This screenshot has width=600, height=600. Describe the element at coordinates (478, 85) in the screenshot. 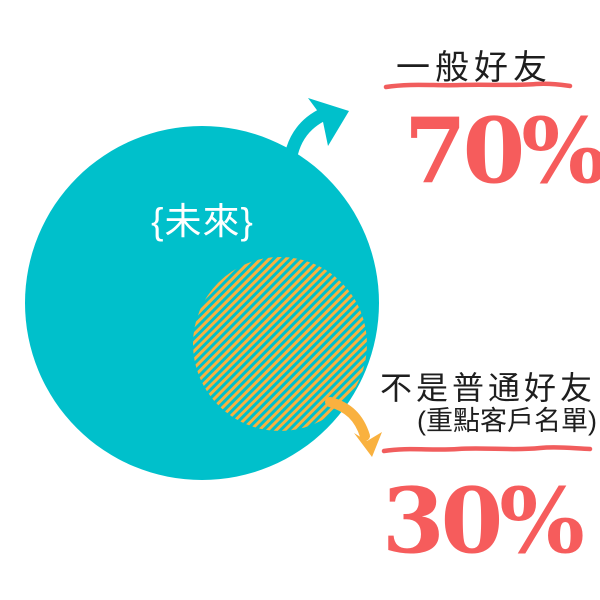

I see `red-underline-top` at that location.